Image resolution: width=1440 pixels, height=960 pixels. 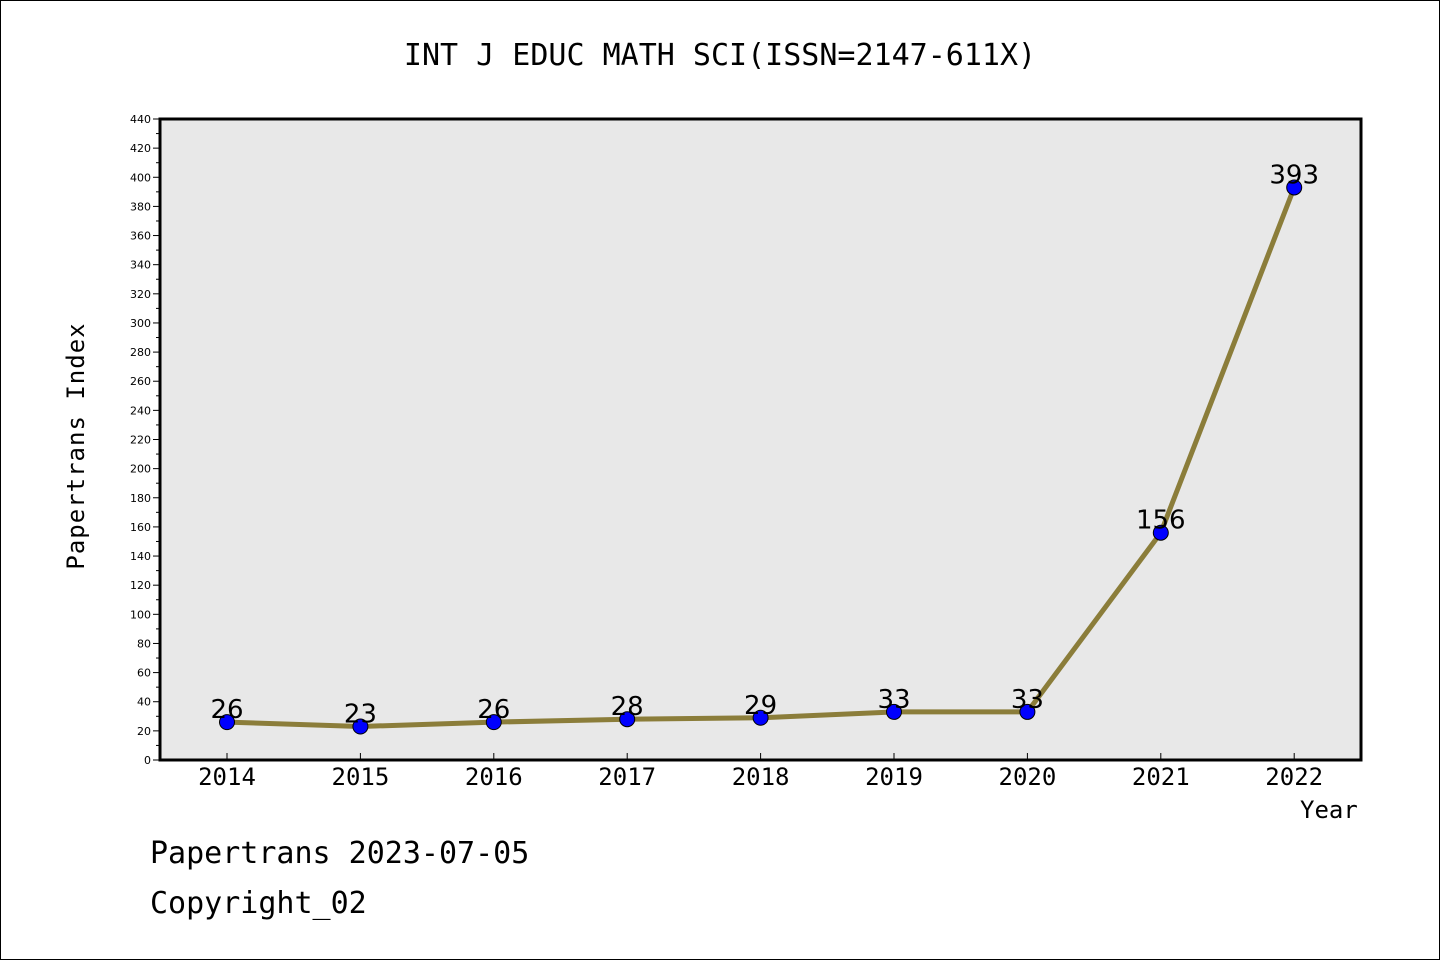 What do you see at coordinates (144, 702) in the screenshot?
I see `y-tick-label: 40` at bounding box center [144, 702].